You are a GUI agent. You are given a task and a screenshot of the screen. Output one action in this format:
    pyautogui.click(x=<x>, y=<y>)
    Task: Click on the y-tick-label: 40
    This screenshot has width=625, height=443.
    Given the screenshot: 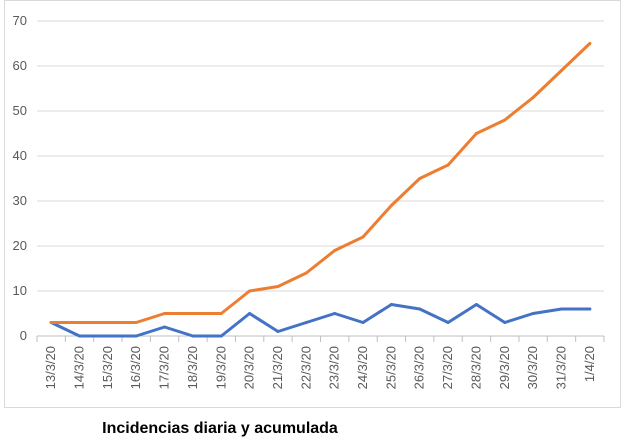 What is the action you would take?
    pyautogui.click(x=20, y=155)
    